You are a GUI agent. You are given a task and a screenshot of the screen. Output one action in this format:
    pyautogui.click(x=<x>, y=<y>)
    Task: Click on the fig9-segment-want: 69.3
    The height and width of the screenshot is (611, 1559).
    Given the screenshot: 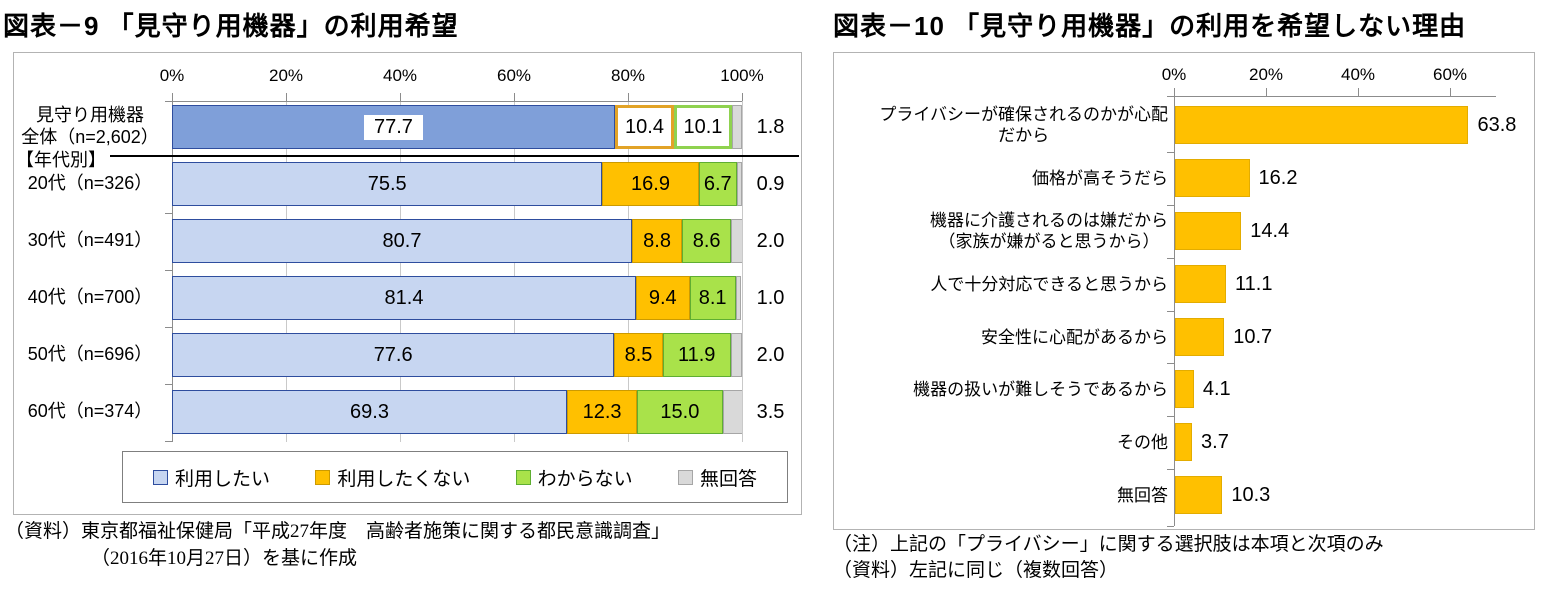 What is the action you would take?
    pyautogui.click(x=369, y=412)
    